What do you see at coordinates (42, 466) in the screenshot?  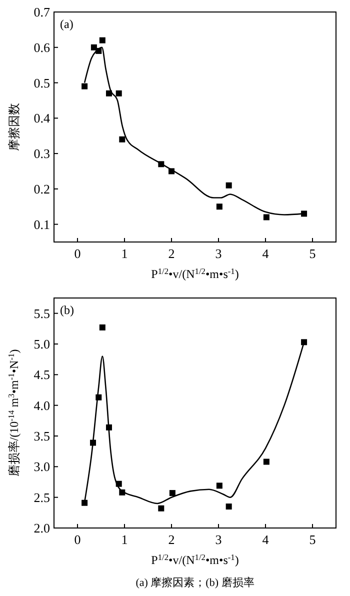 I see `y-tick-label: 3.0` at bounding box center [42, 466].